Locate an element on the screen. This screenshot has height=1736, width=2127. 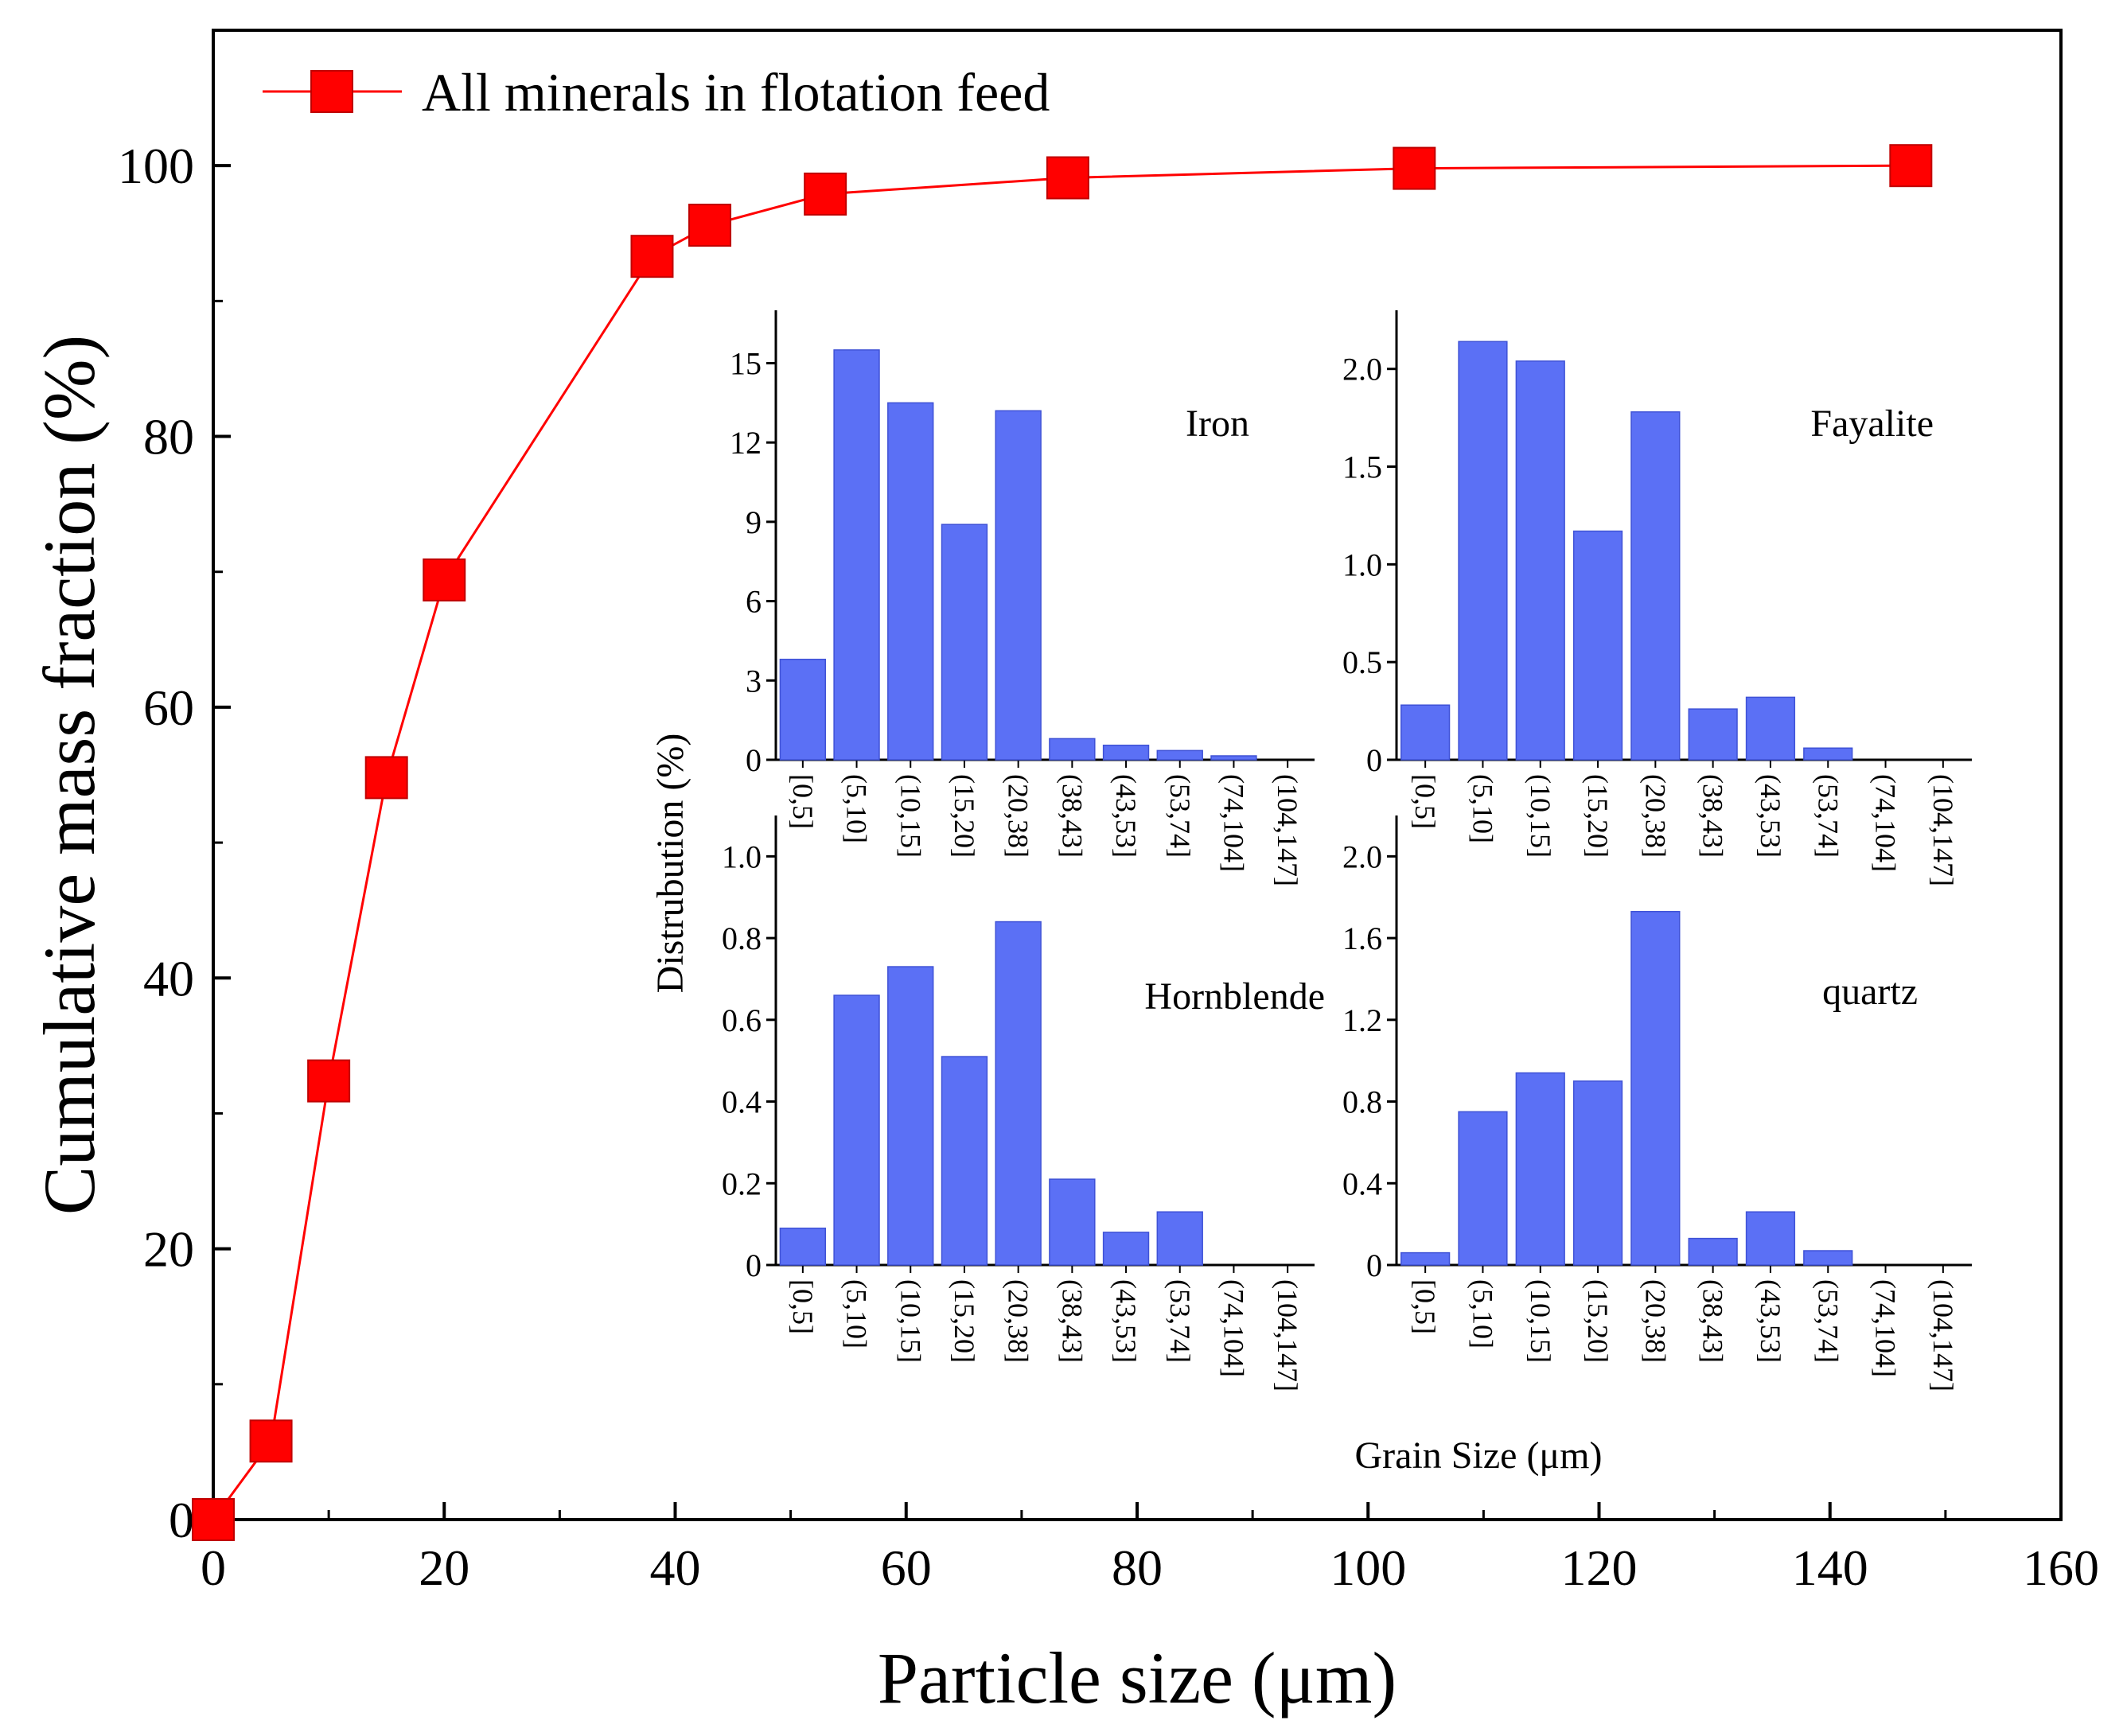
y-tick-label: 60 is located at coordinates (168, 708).